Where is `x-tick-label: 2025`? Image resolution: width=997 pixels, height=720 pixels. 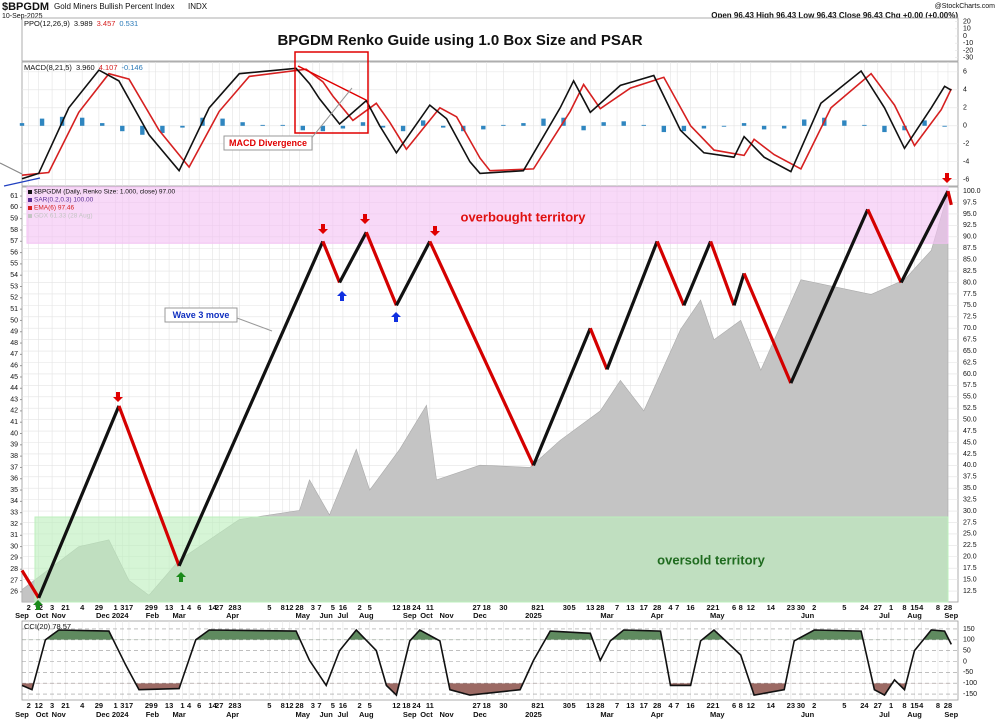 x-tick-label: 2025 is located at coordinates (533, 714).